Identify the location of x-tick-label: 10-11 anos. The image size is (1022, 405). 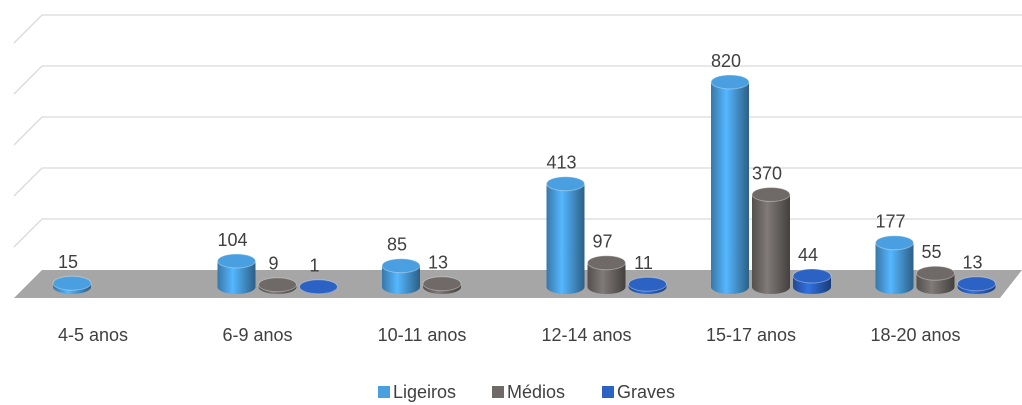
(422, 335).